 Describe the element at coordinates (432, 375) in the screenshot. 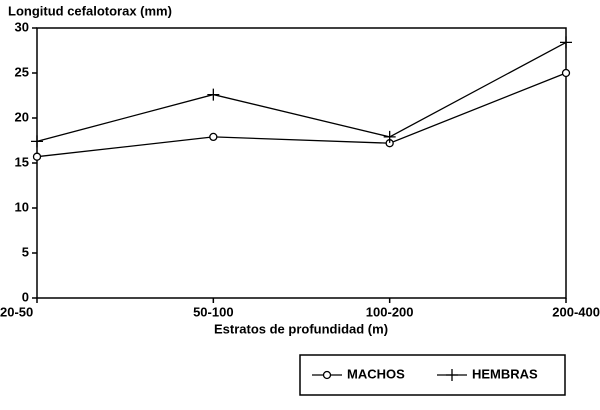

I see `legend-box` at that location.